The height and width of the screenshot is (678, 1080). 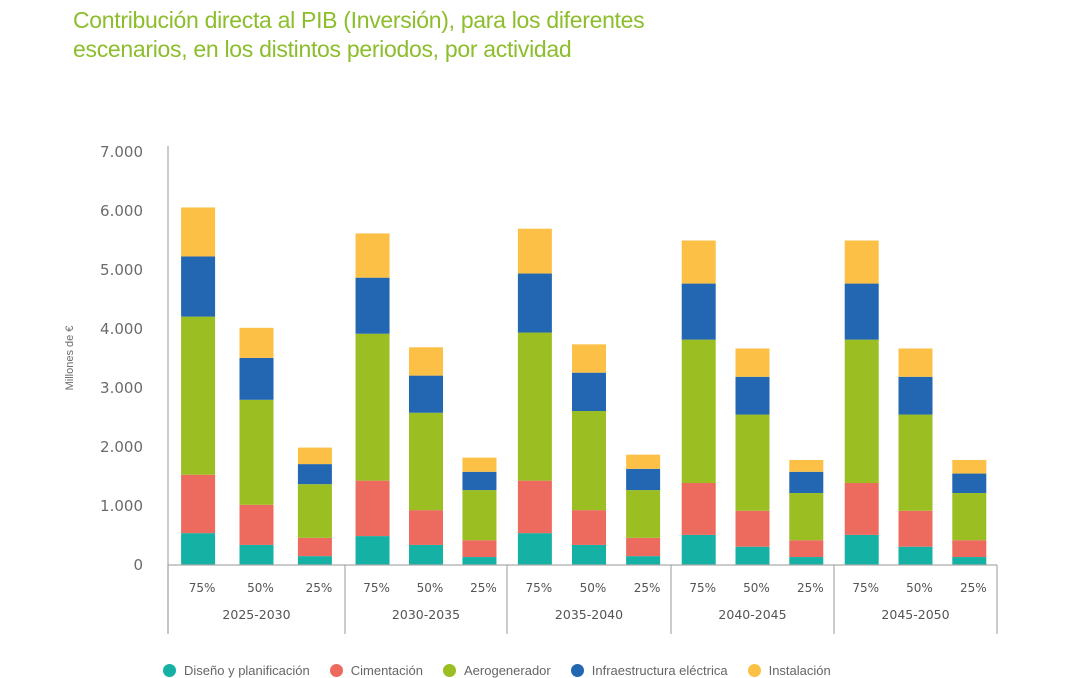 What do you see at coordinates (799, 670) in the screenshot?
I see `legend-label: Instalación` at bounding box center [799, 670].